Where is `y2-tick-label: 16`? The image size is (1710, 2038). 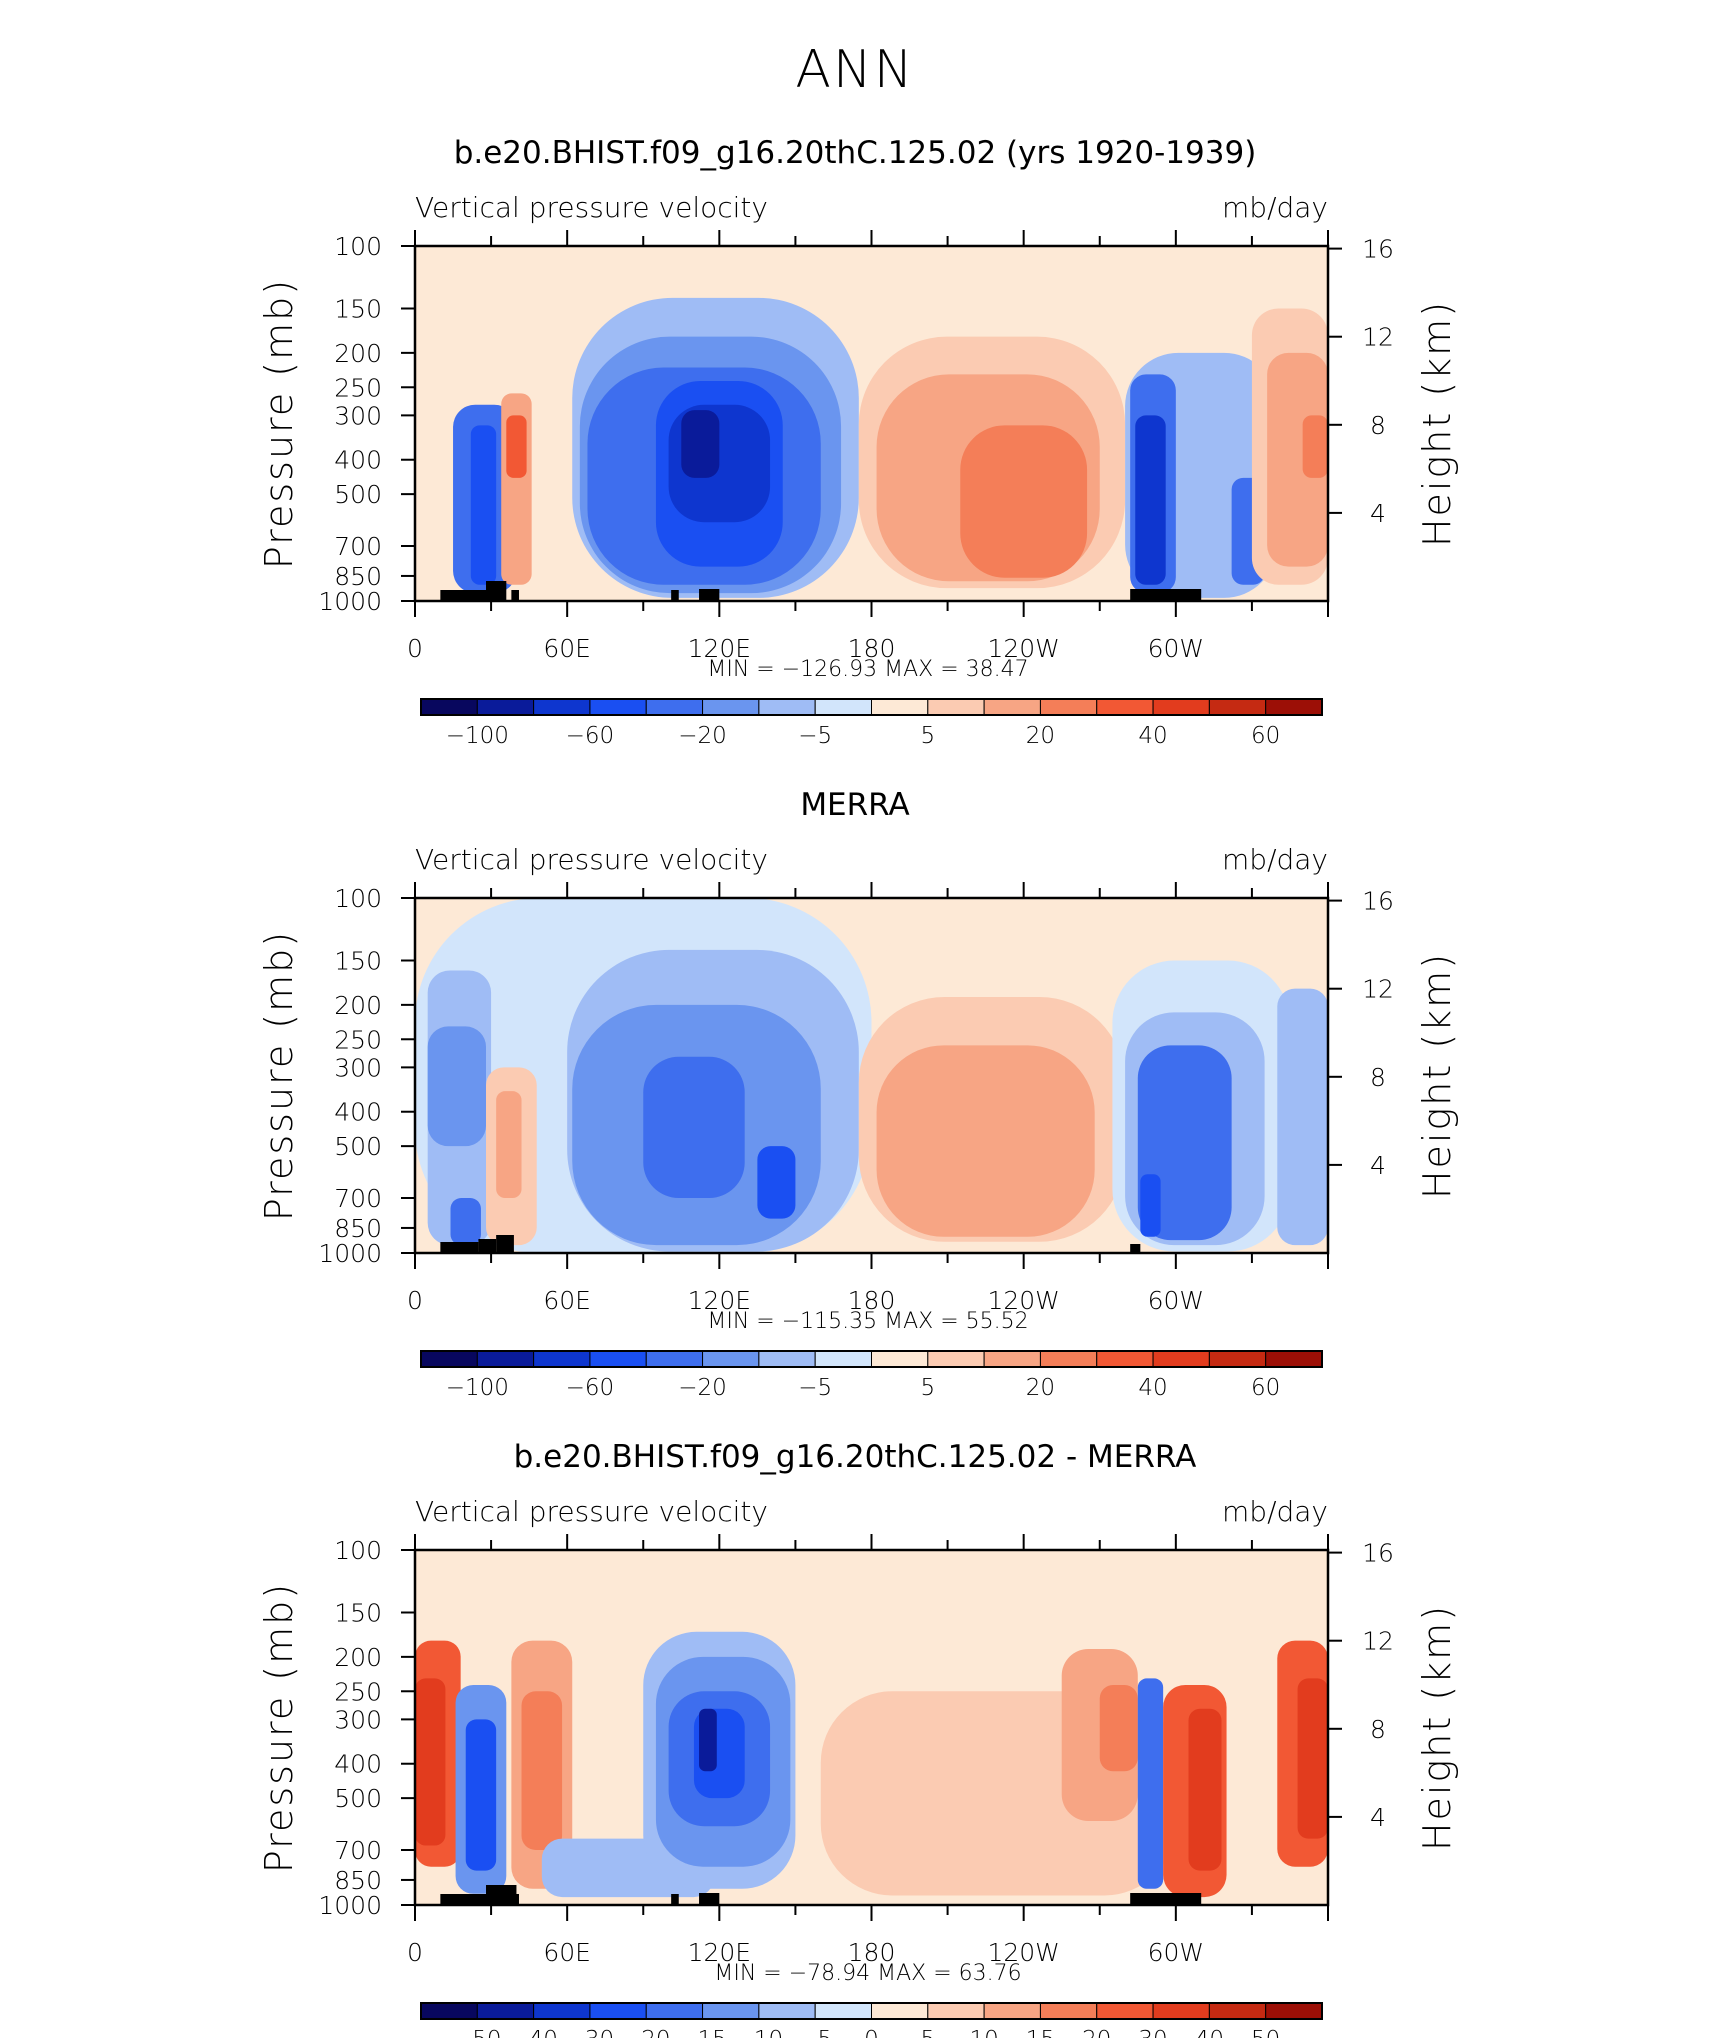
y2-tick-label: 16 is located at coordinates (1378, 901).